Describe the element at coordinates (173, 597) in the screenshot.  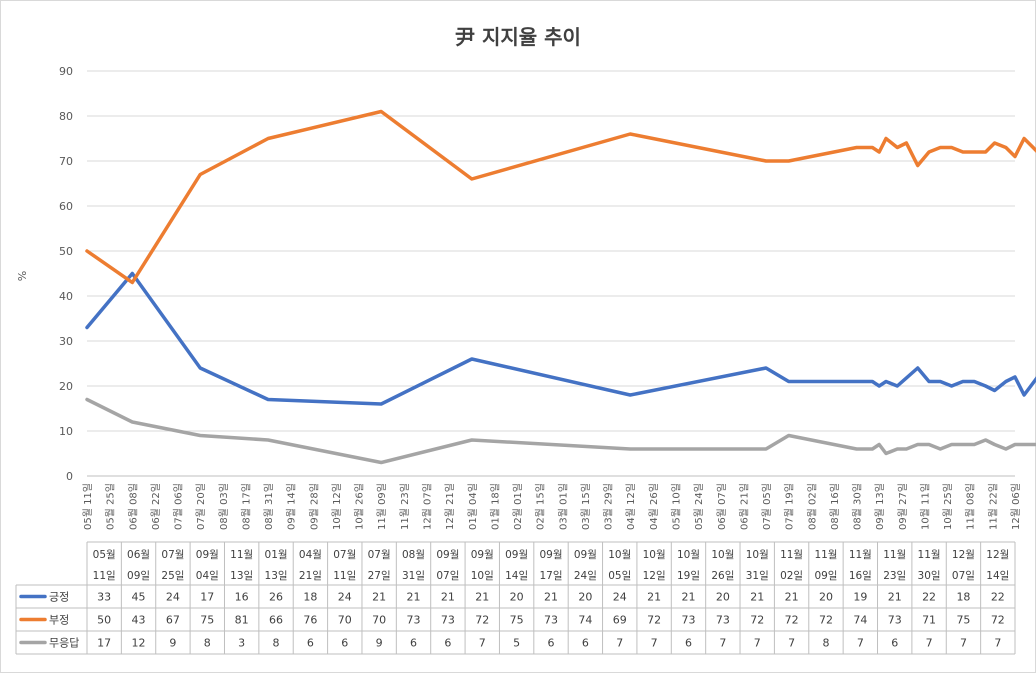
I see `table-cell: 24` at that location.